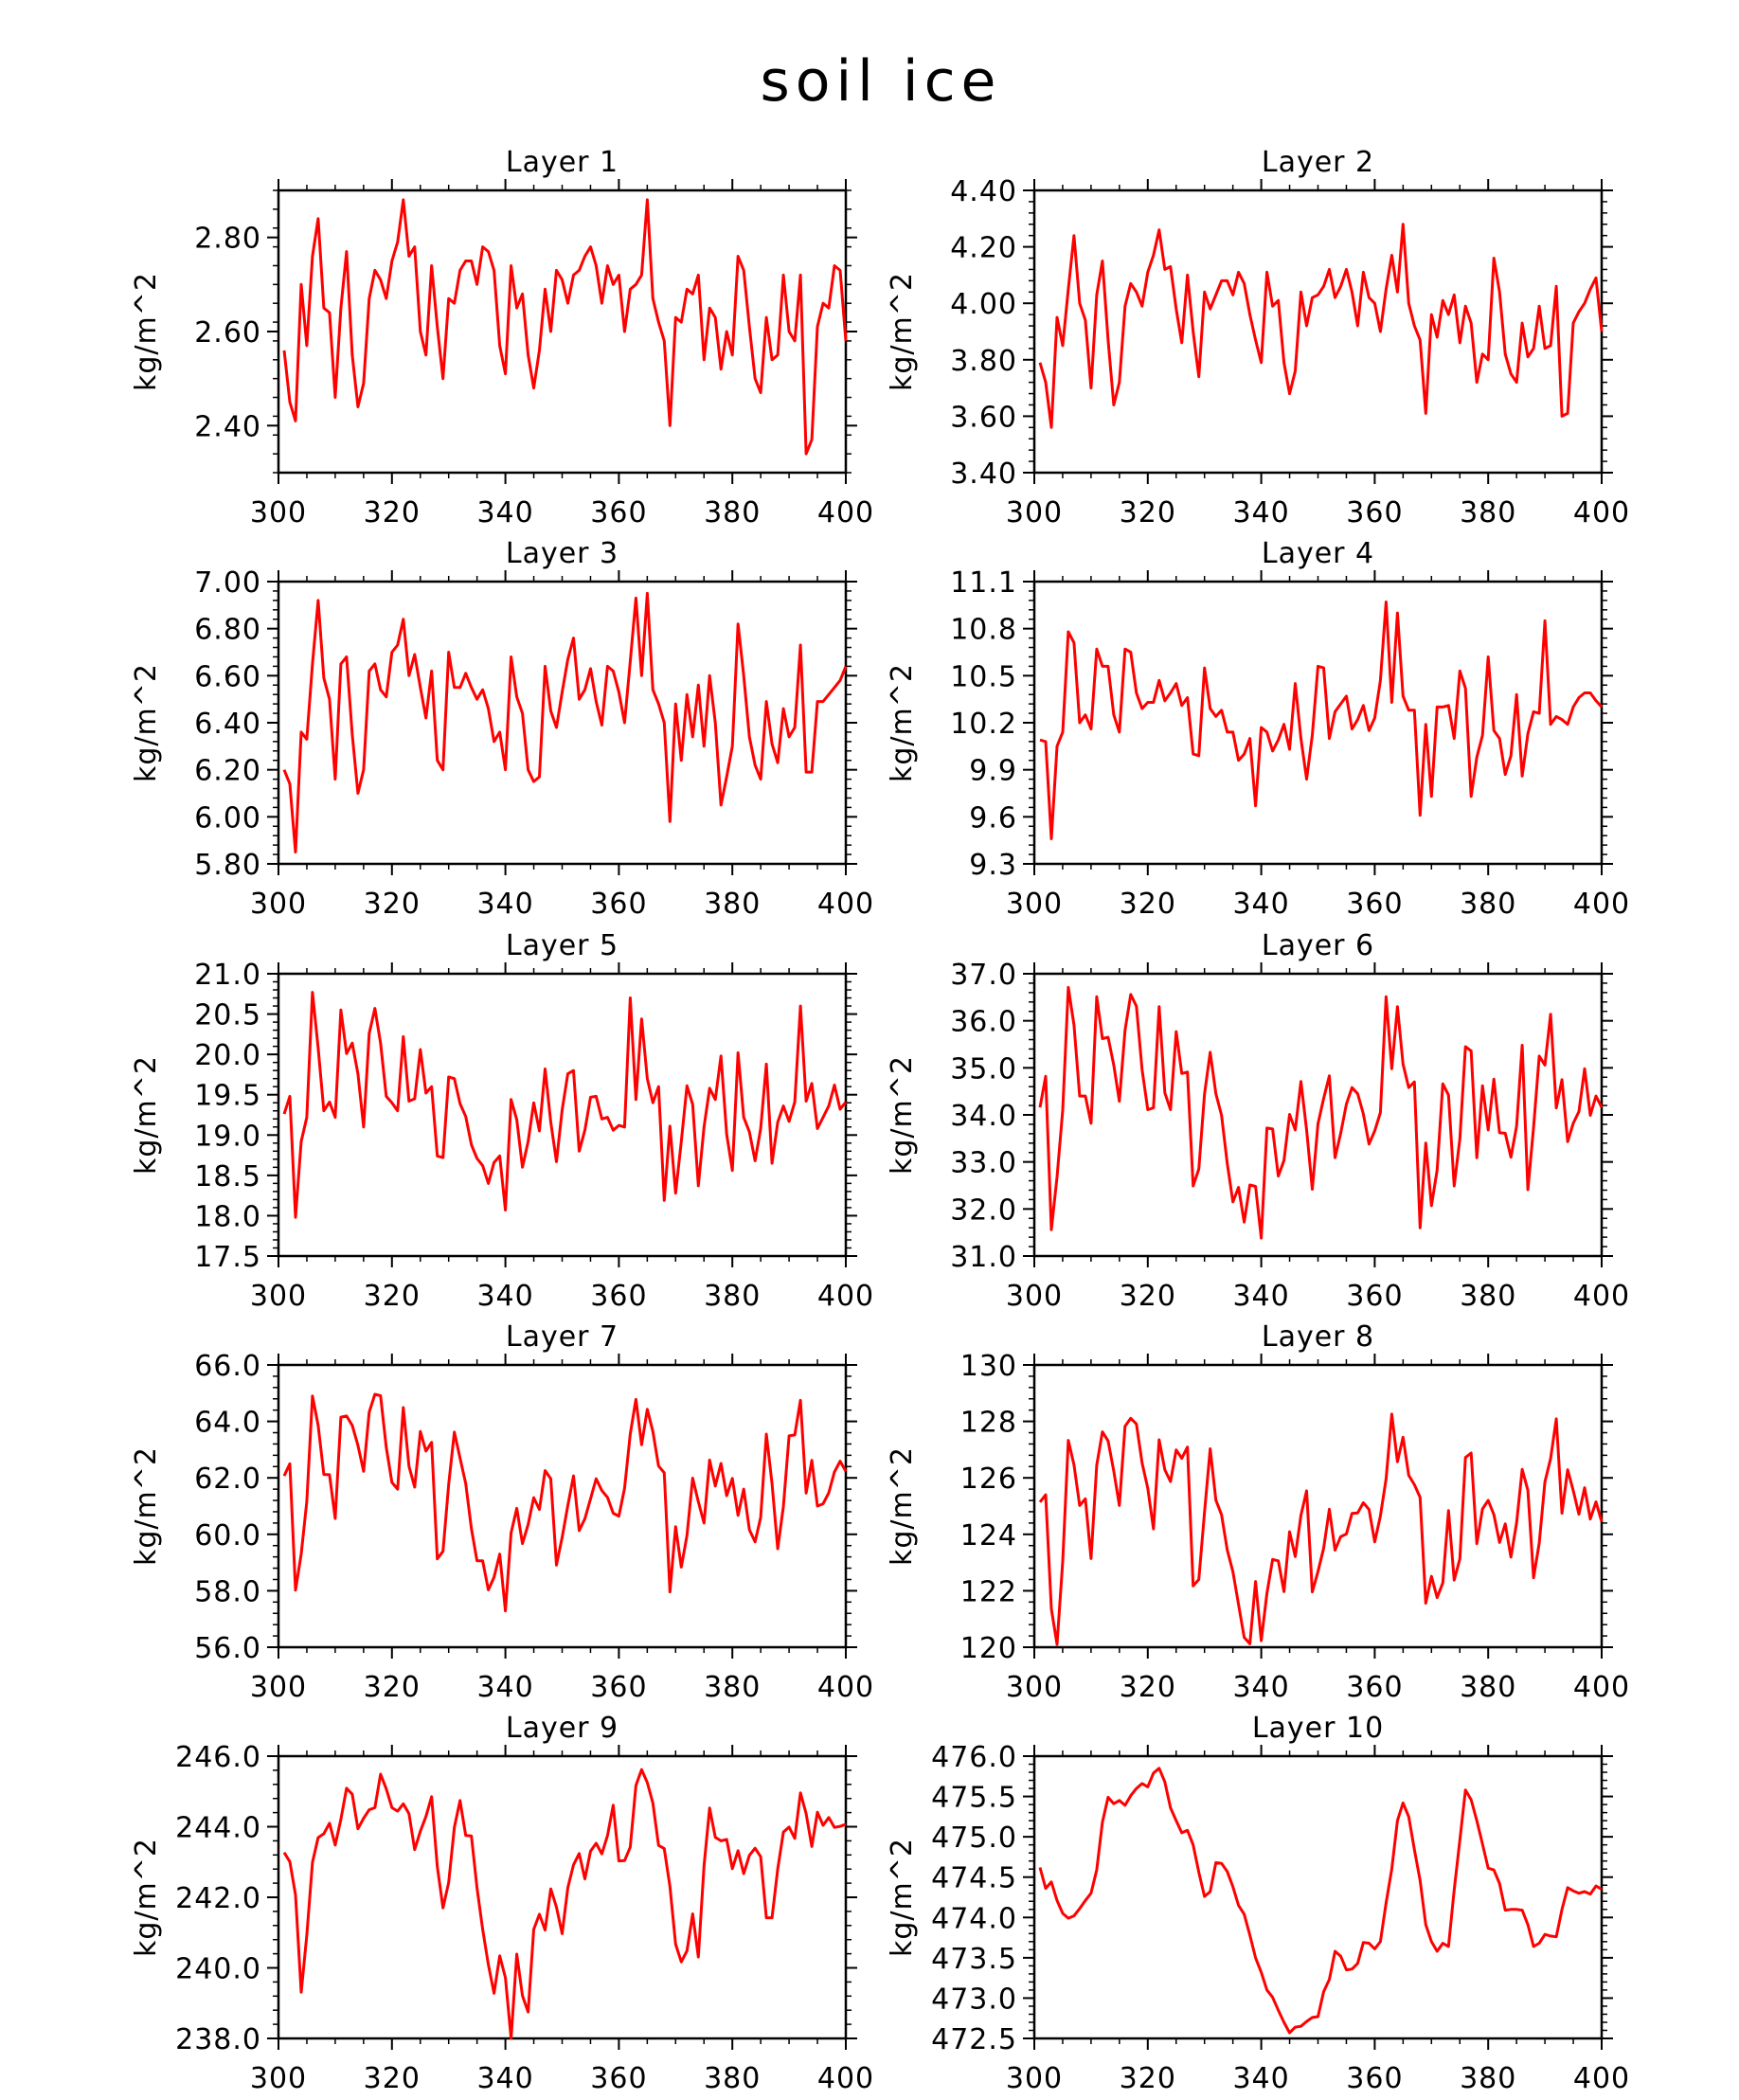 The height and width of the screenshot is (2100, 1739). I want to click on y-tick-label: 4.40, so click(984, 191).